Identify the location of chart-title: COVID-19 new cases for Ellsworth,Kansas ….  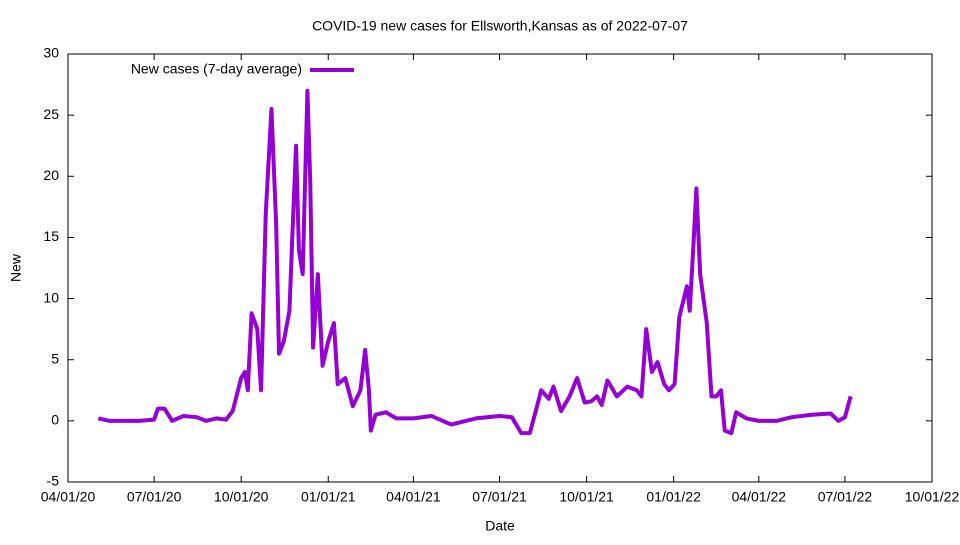
(500, 26).